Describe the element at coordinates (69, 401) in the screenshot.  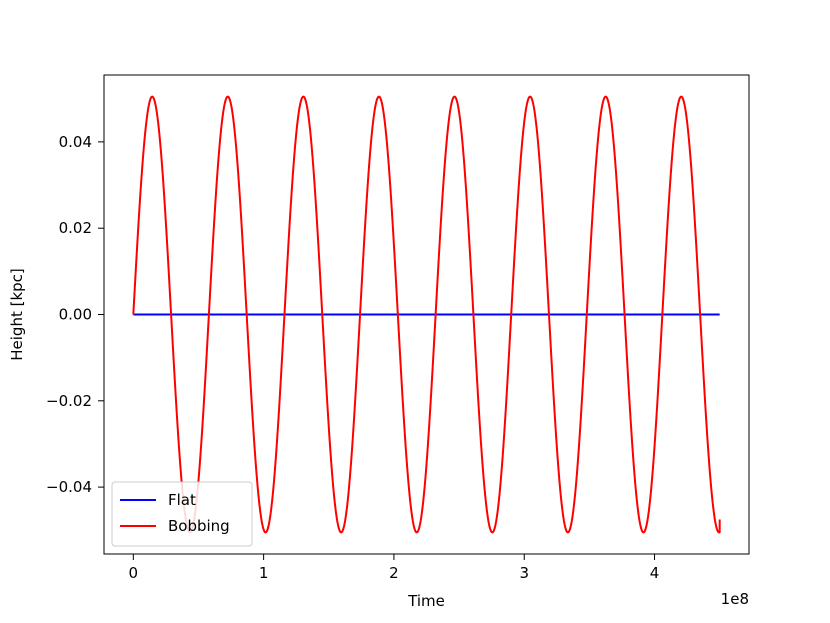
I see `y-tick-label: −0.02` at that location.